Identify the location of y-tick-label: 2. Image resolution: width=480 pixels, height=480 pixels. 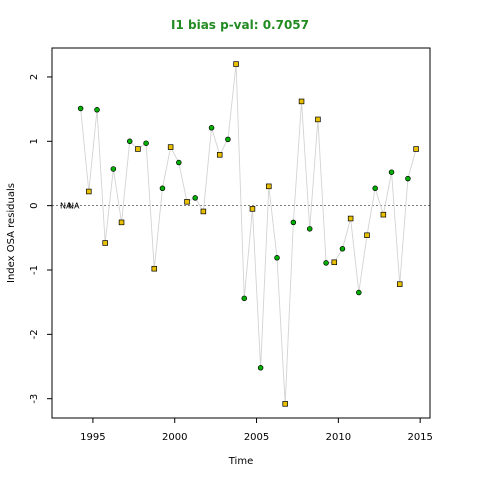
(34, 77).